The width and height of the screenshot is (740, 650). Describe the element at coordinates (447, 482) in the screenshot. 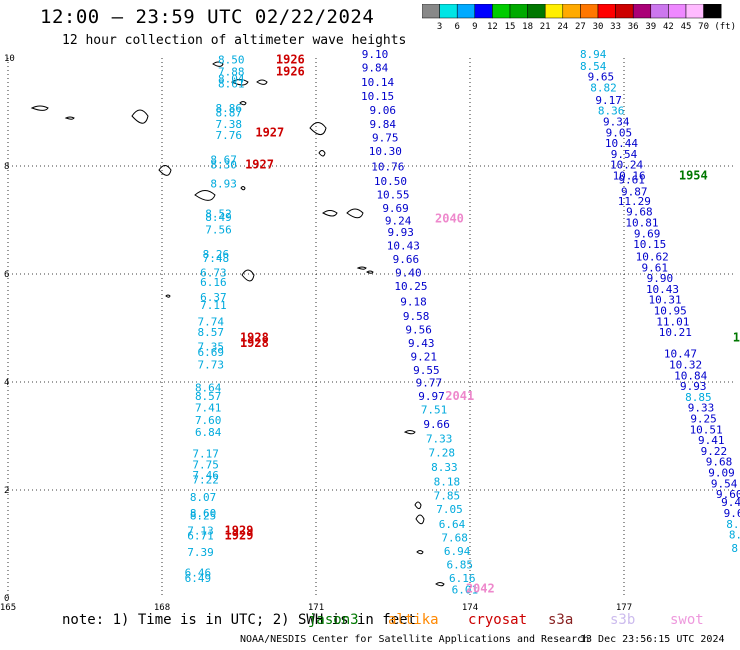

I see `wave-height-value: 8.18` at that location.